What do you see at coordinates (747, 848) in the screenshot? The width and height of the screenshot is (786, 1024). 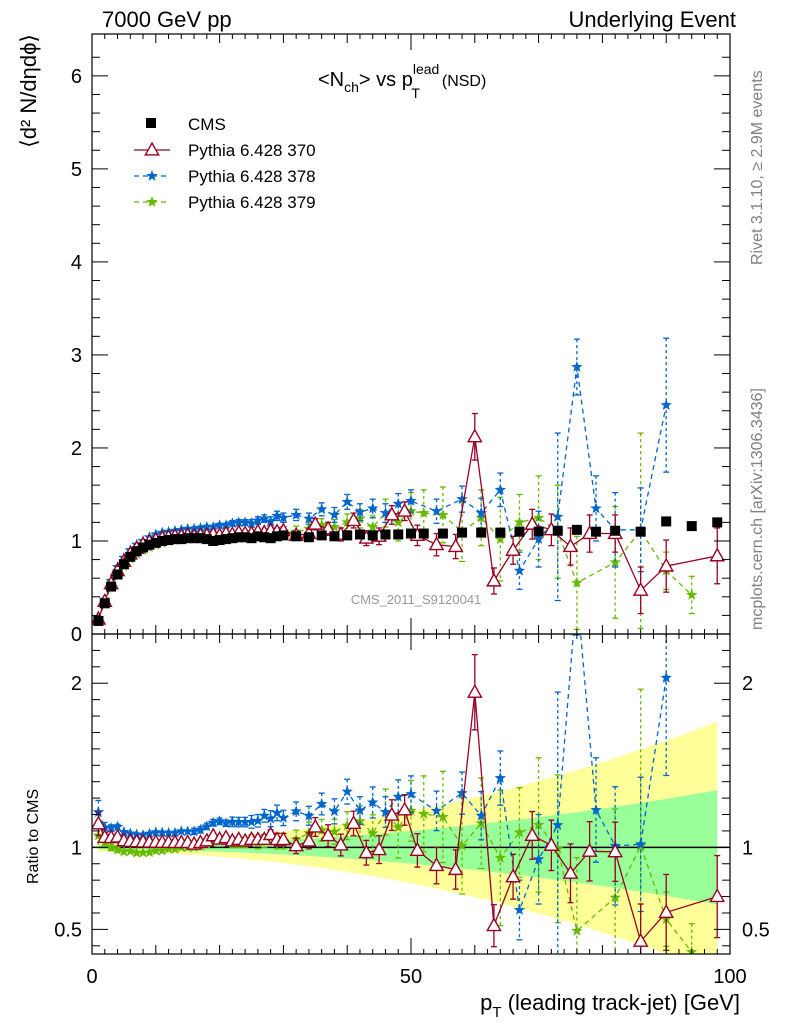 I see `ratio-tick-label-right: 1` at bounding box center [747, 848].